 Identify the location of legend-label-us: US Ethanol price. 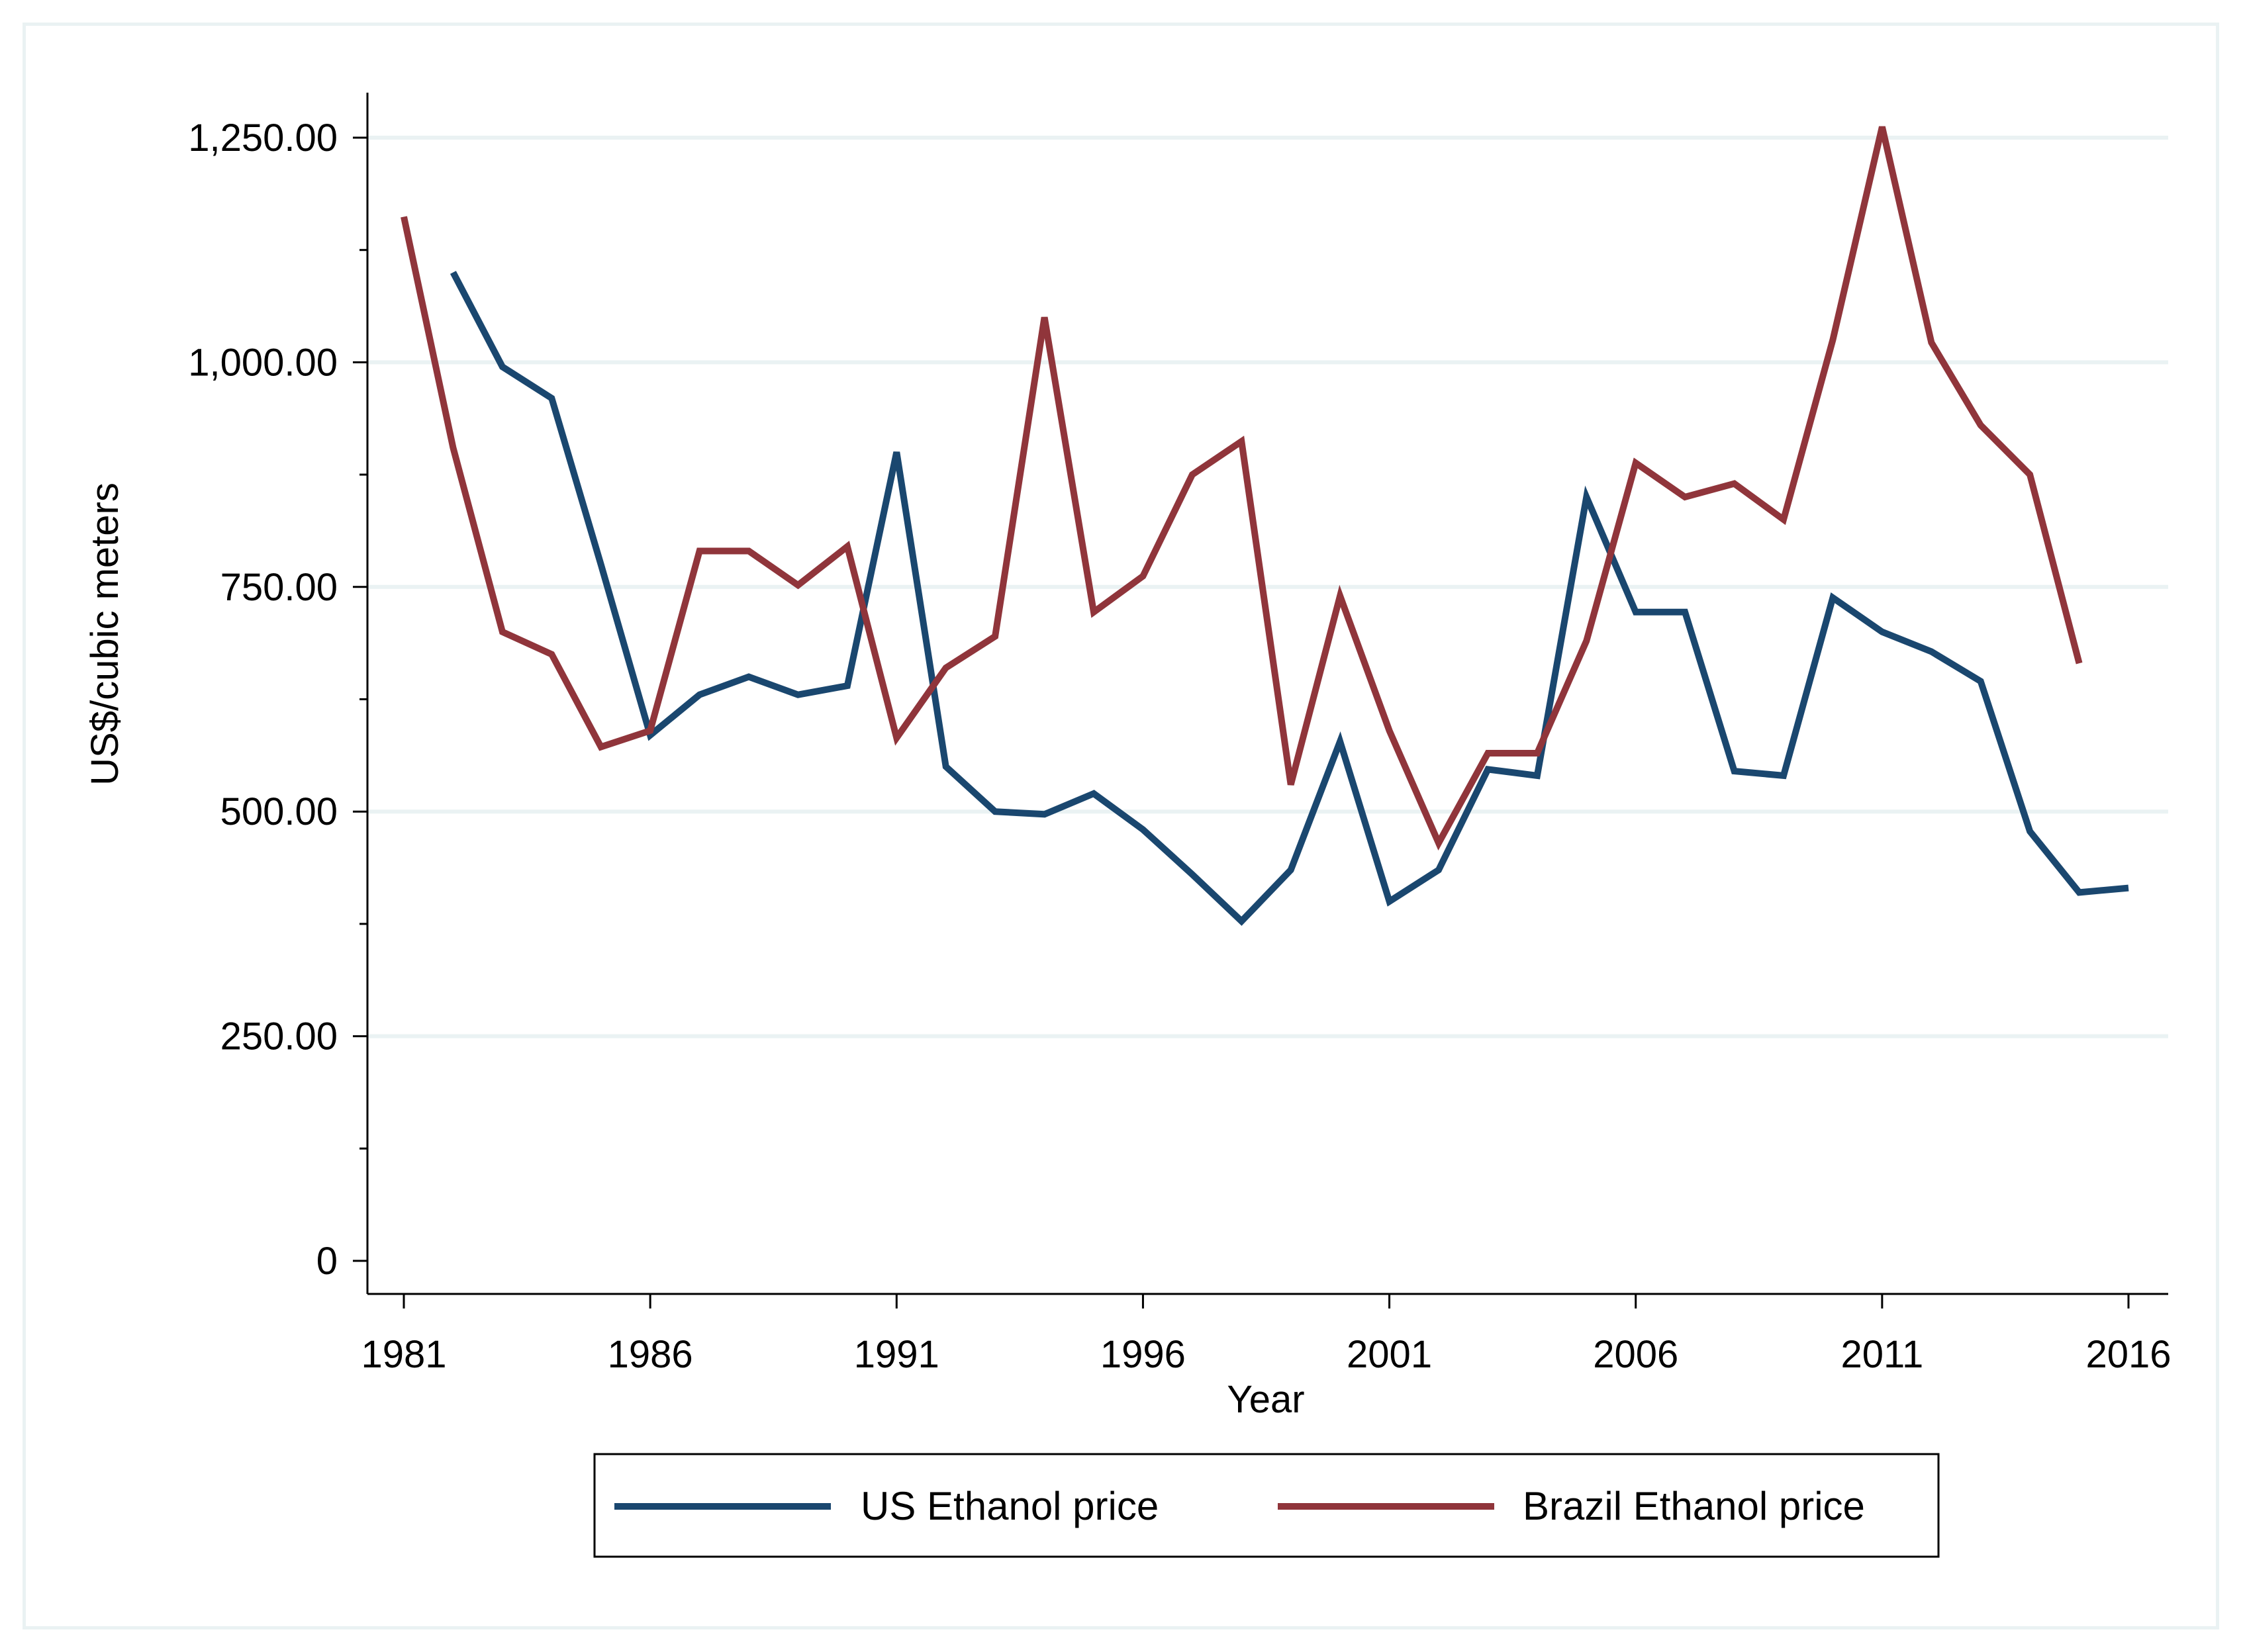
(1010, 1506).